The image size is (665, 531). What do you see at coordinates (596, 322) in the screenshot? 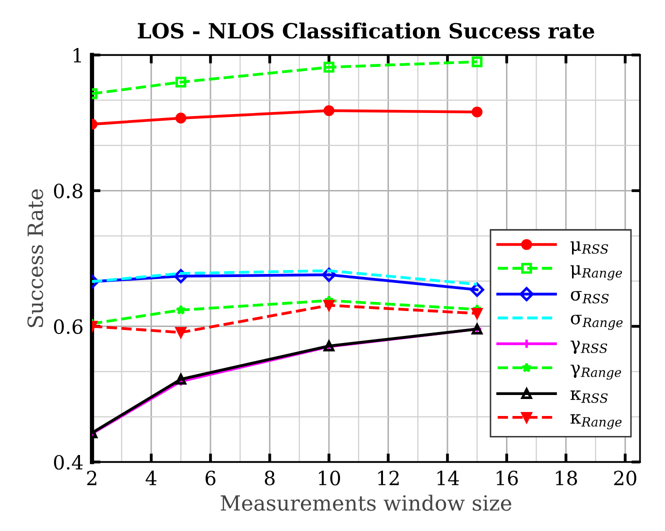
I see `legend-label: σ$_{Range}$` at bounding box center [596, 322].